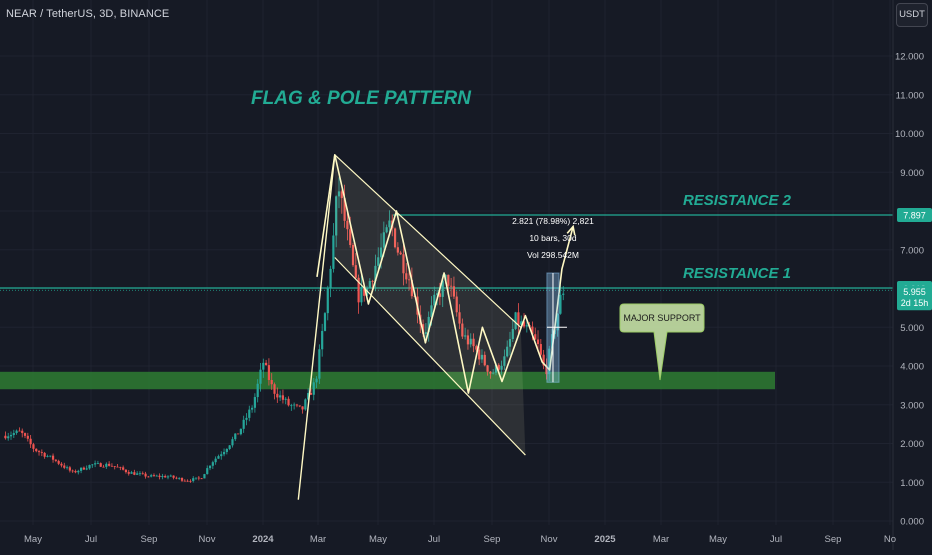  What do you see at coordinates (912, 275) in the screenshot?
I see `price-axis` at bounding box center [912, 275].